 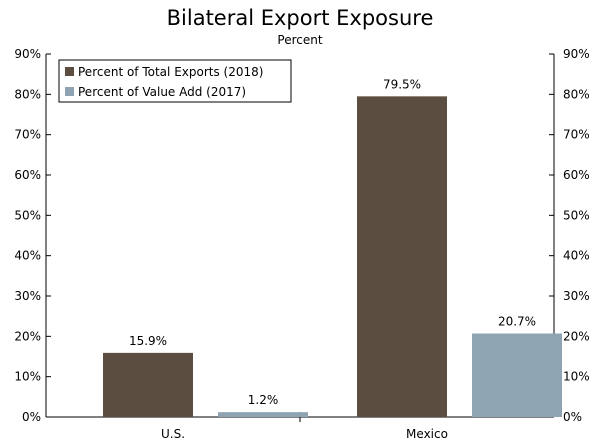 I want to click on data-label: 79.5%, so click(x=402, y=84).